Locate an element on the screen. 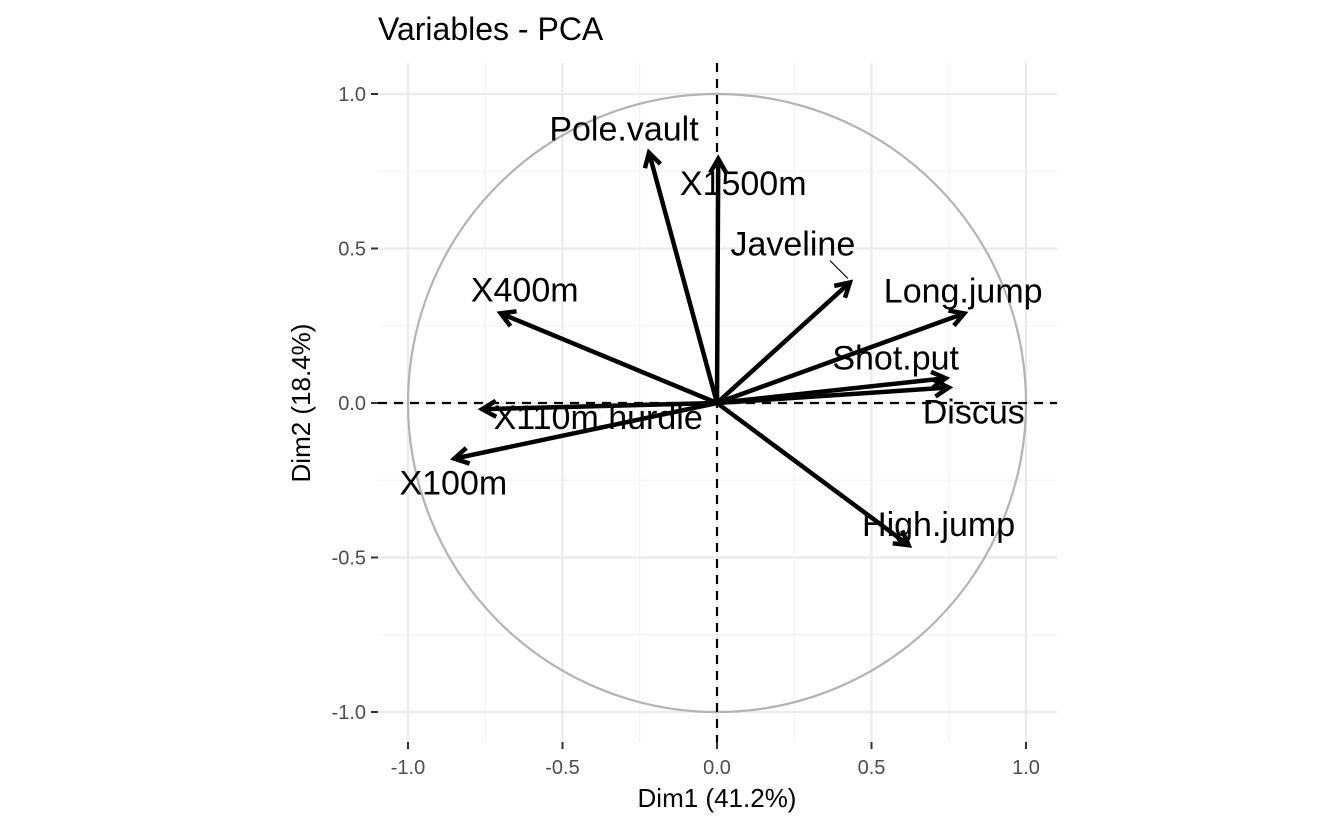 This screenshot has height=830, width=1344. y-tick-label: 0.5 is located at coordinates (352, 250).